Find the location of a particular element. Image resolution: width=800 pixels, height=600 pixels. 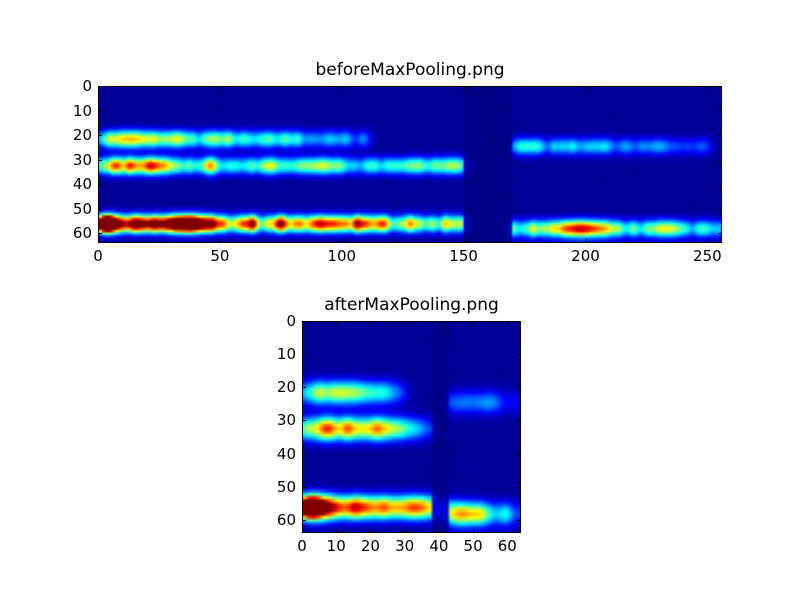

chart-title-after: afterMaxPooling.png is located at coordinates (411, 305).